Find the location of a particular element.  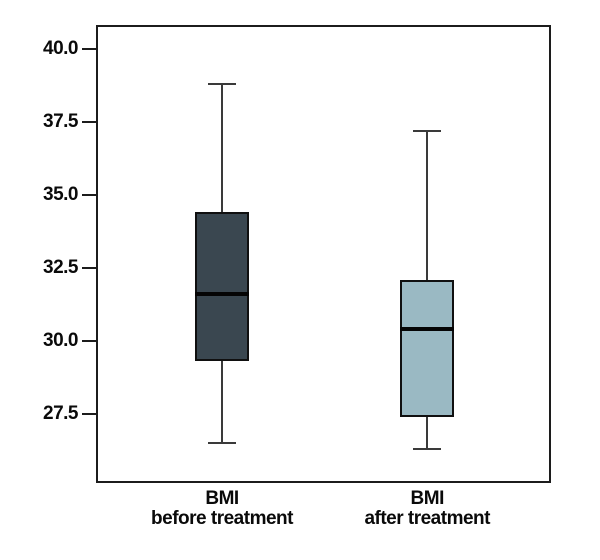

y-tick-label: 37.5 is located at coordinates (60, 121).